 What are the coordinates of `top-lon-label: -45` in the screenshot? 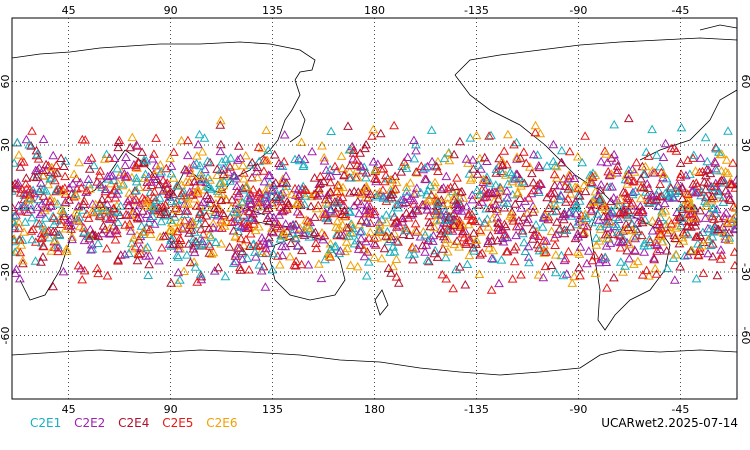 It's located at (680, 10).